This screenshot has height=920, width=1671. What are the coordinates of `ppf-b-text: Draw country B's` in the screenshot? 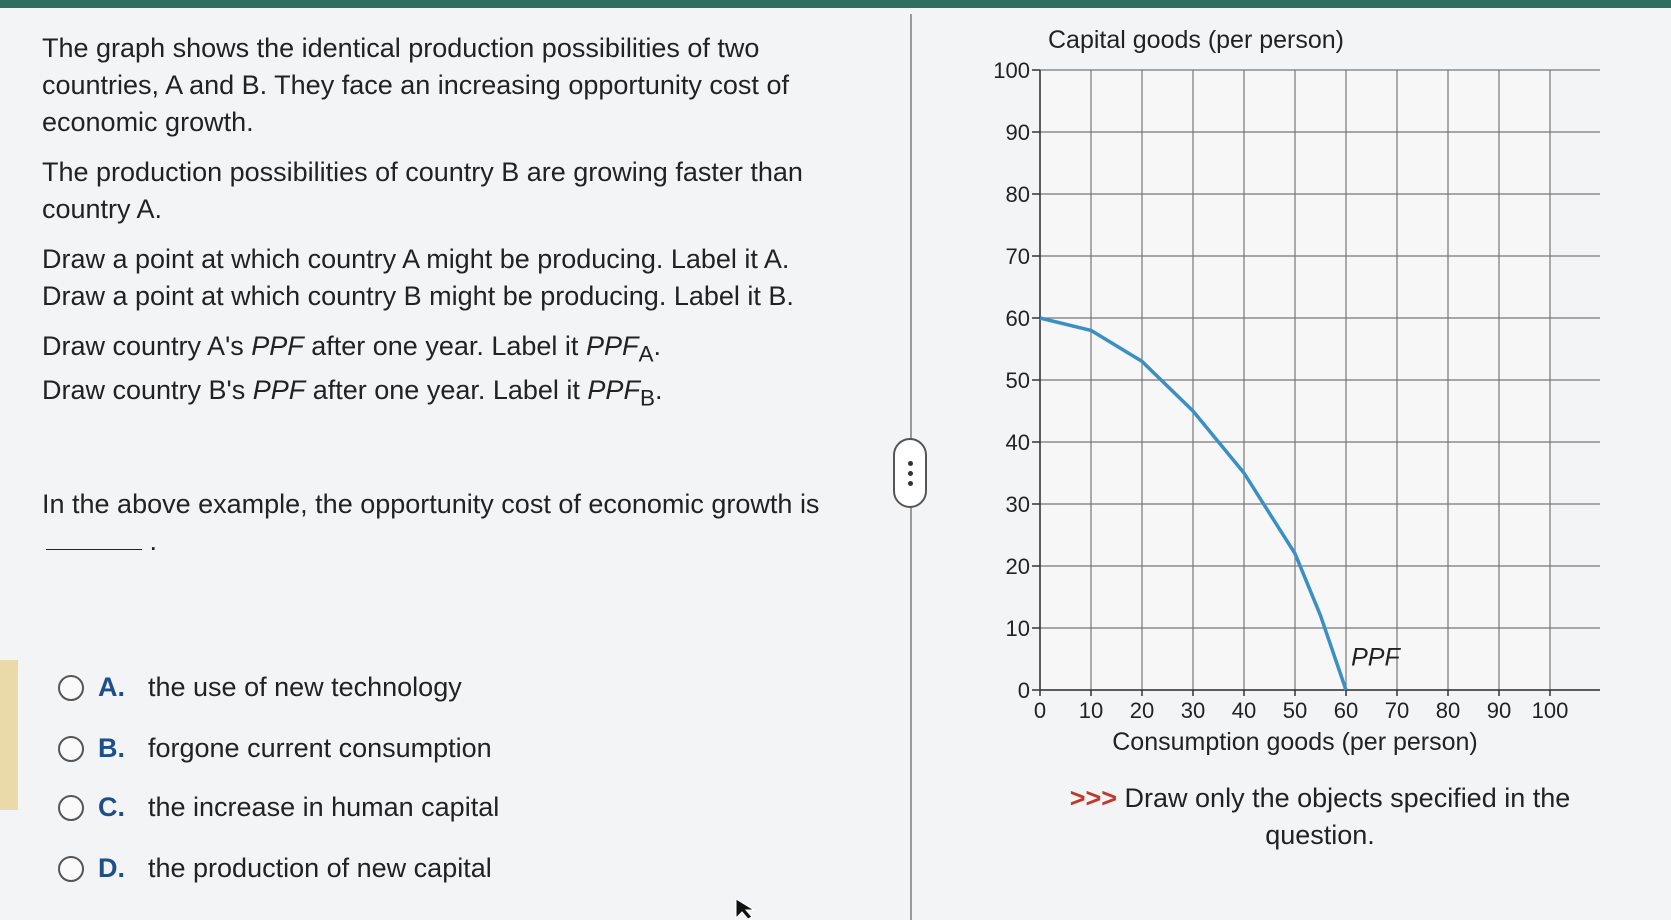 It's located at (147, 390).